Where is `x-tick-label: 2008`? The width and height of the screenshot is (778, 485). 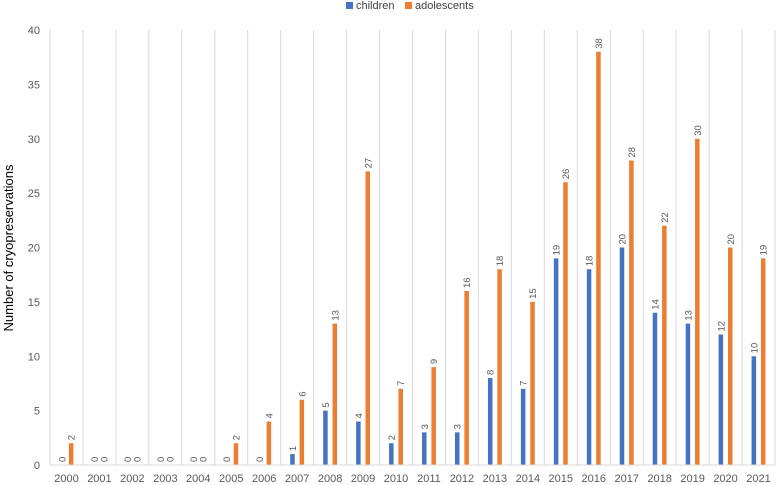 x-tick-label: 2008 is located at coordinates (330, 479).